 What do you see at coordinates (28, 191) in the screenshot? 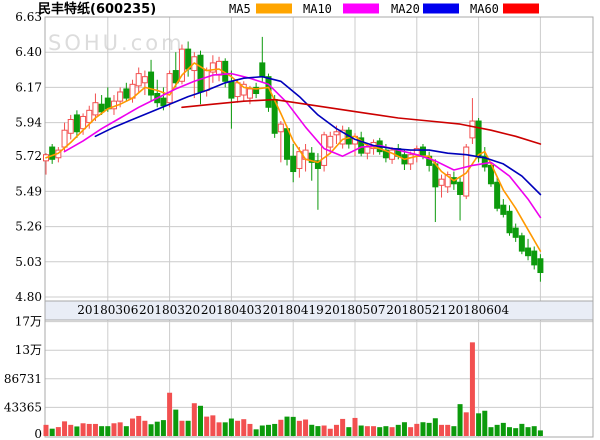
I see `price-axis-label: 5.49` at bounding box center [28, 191].